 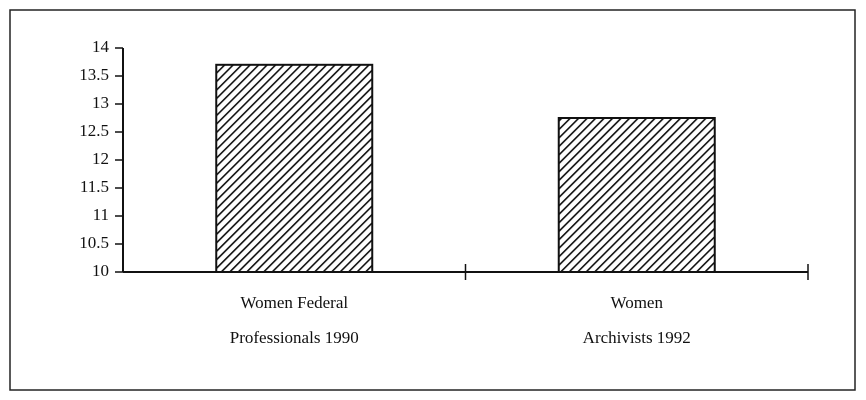 What do you see at coordinates (94, 186) in the screenshot?
I see `y-tick-label: 11.5` at bounding box center [94, 186].